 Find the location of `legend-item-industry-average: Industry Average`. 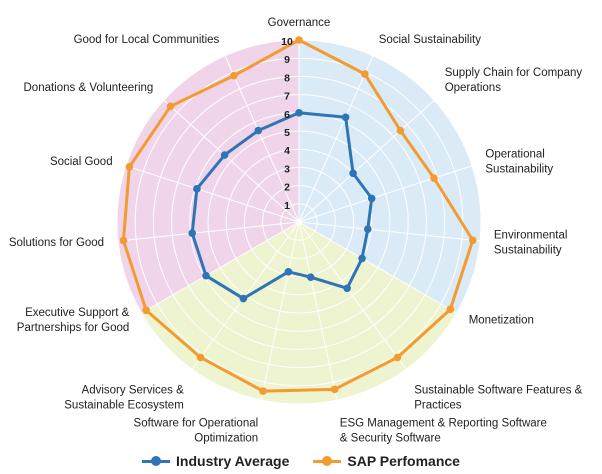

legend-item-industry-average: Industry Average is located at coordinates (215, 461).